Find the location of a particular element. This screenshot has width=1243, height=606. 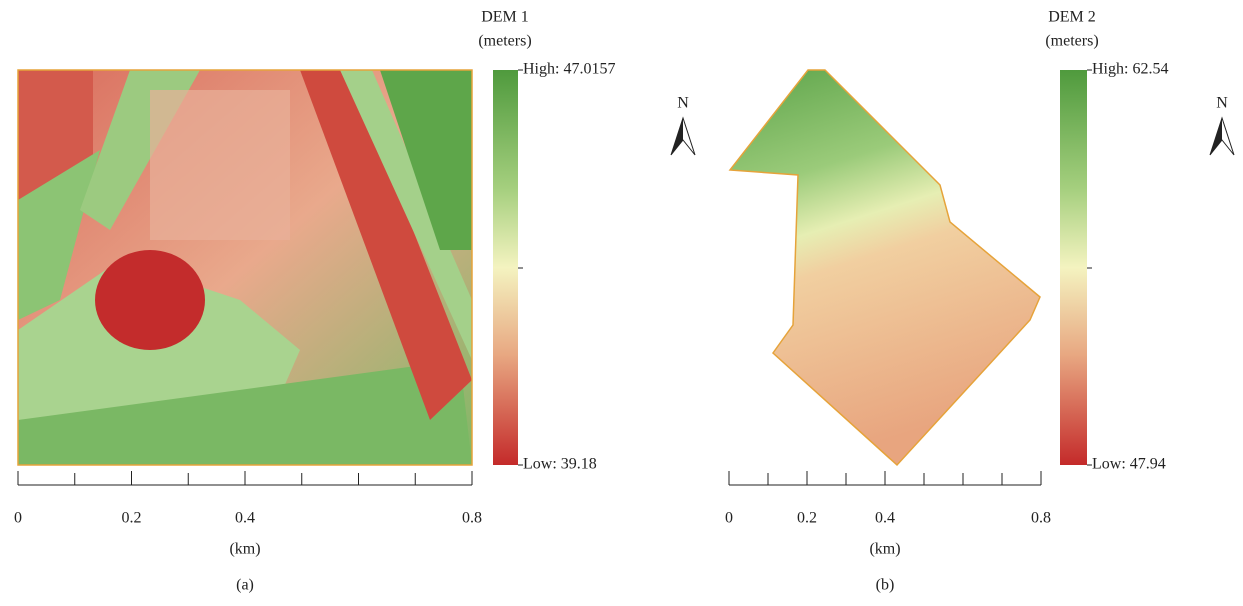

caption: (a) is located at coordinates (245, 585).